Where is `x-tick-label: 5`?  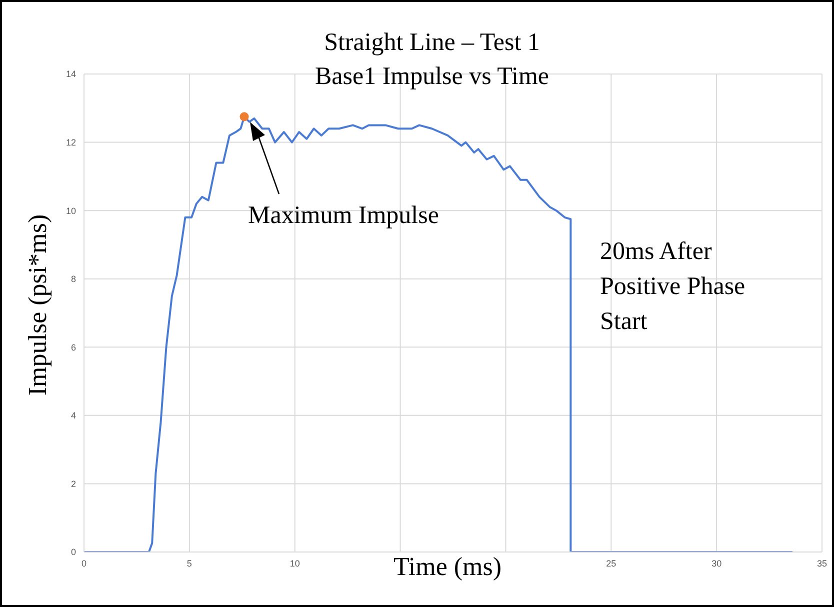 x-tick-label: 5 is located at coordinates (189, 563).